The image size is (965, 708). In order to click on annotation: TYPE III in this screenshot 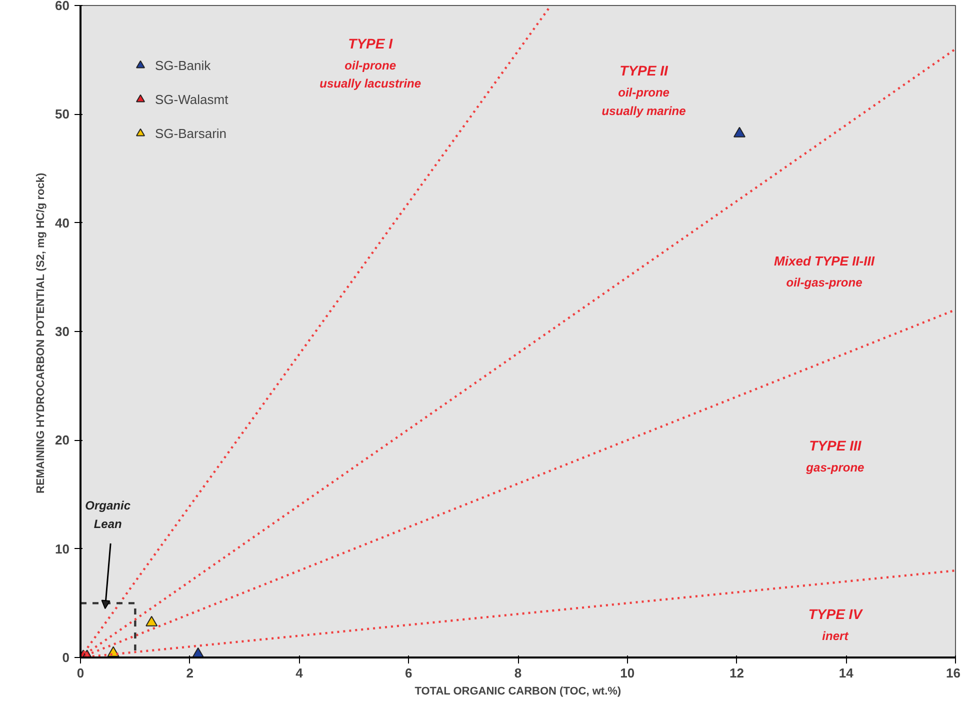, I will do `click(835, 446)`.